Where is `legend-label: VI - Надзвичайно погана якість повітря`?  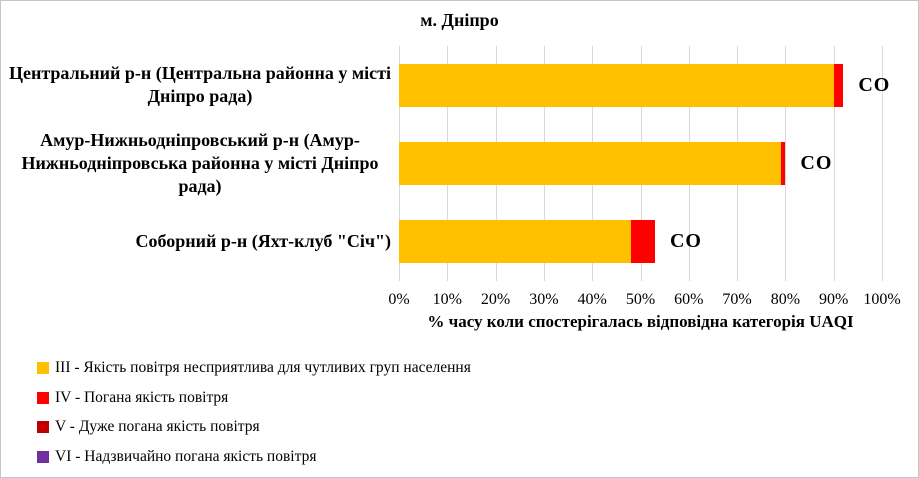 legend-label: VI - Надзвичайно погана якість повітря is located at coordinates (186, 456).